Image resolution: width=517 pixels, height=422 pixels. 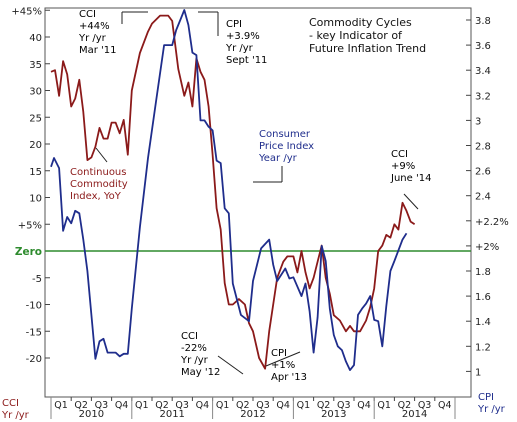 What do you see at coordinates (98, 50) in the screenshot?
I see `annotation-label: Mar '11` at bounding box center [98, 50].